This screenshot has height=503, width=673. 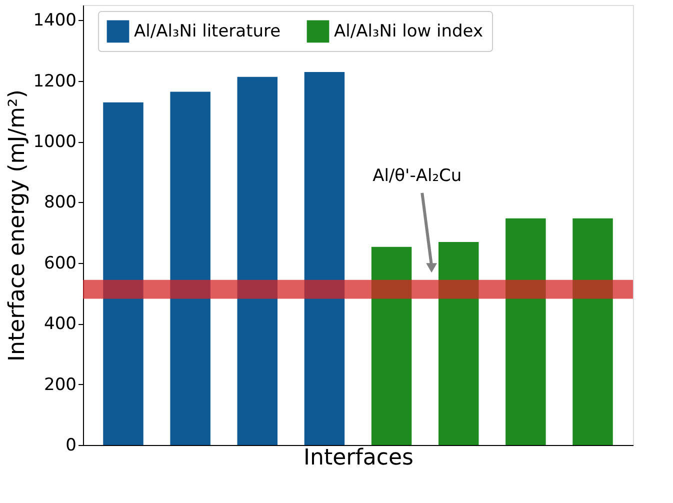 I want to click on y-axis-title: Interface energy (mJ/m²), so click(x=17, y=226).